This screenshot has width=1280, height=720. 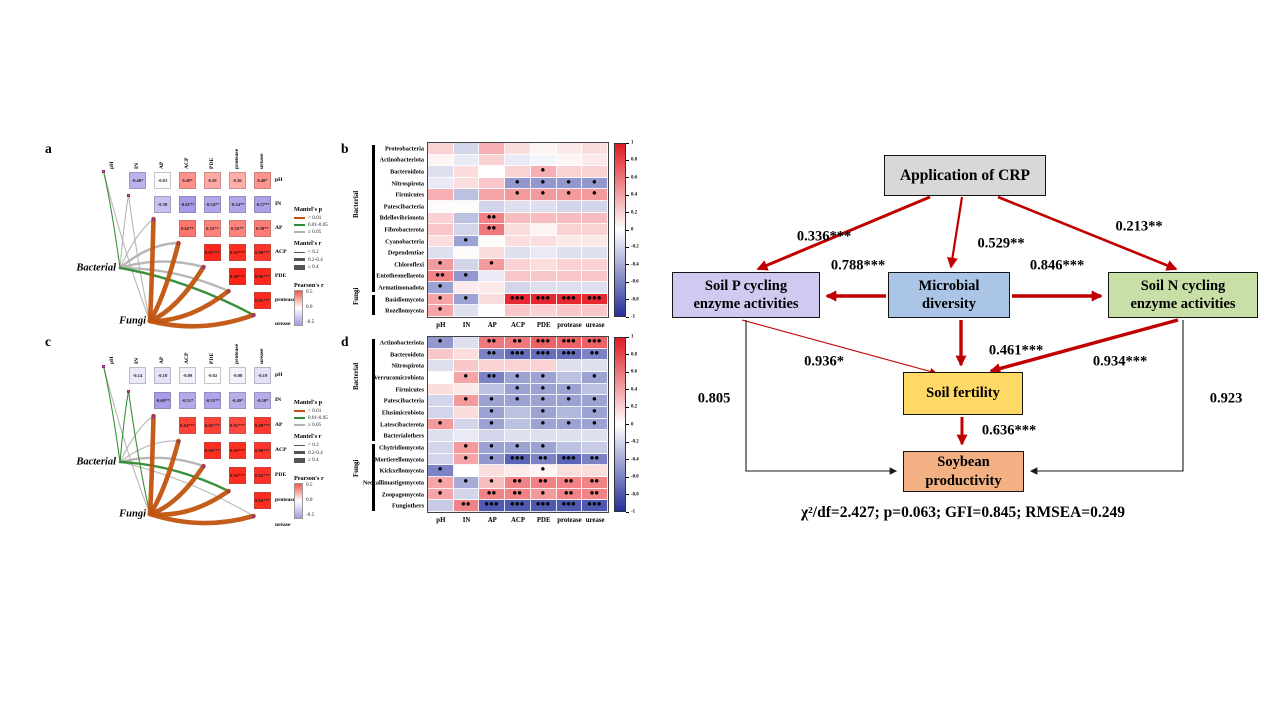 What do you see at coordinates (1087, 233) in the screenshot?
I see `sem-path-crp-n_enzymes` at bounding box center [1087, 233].